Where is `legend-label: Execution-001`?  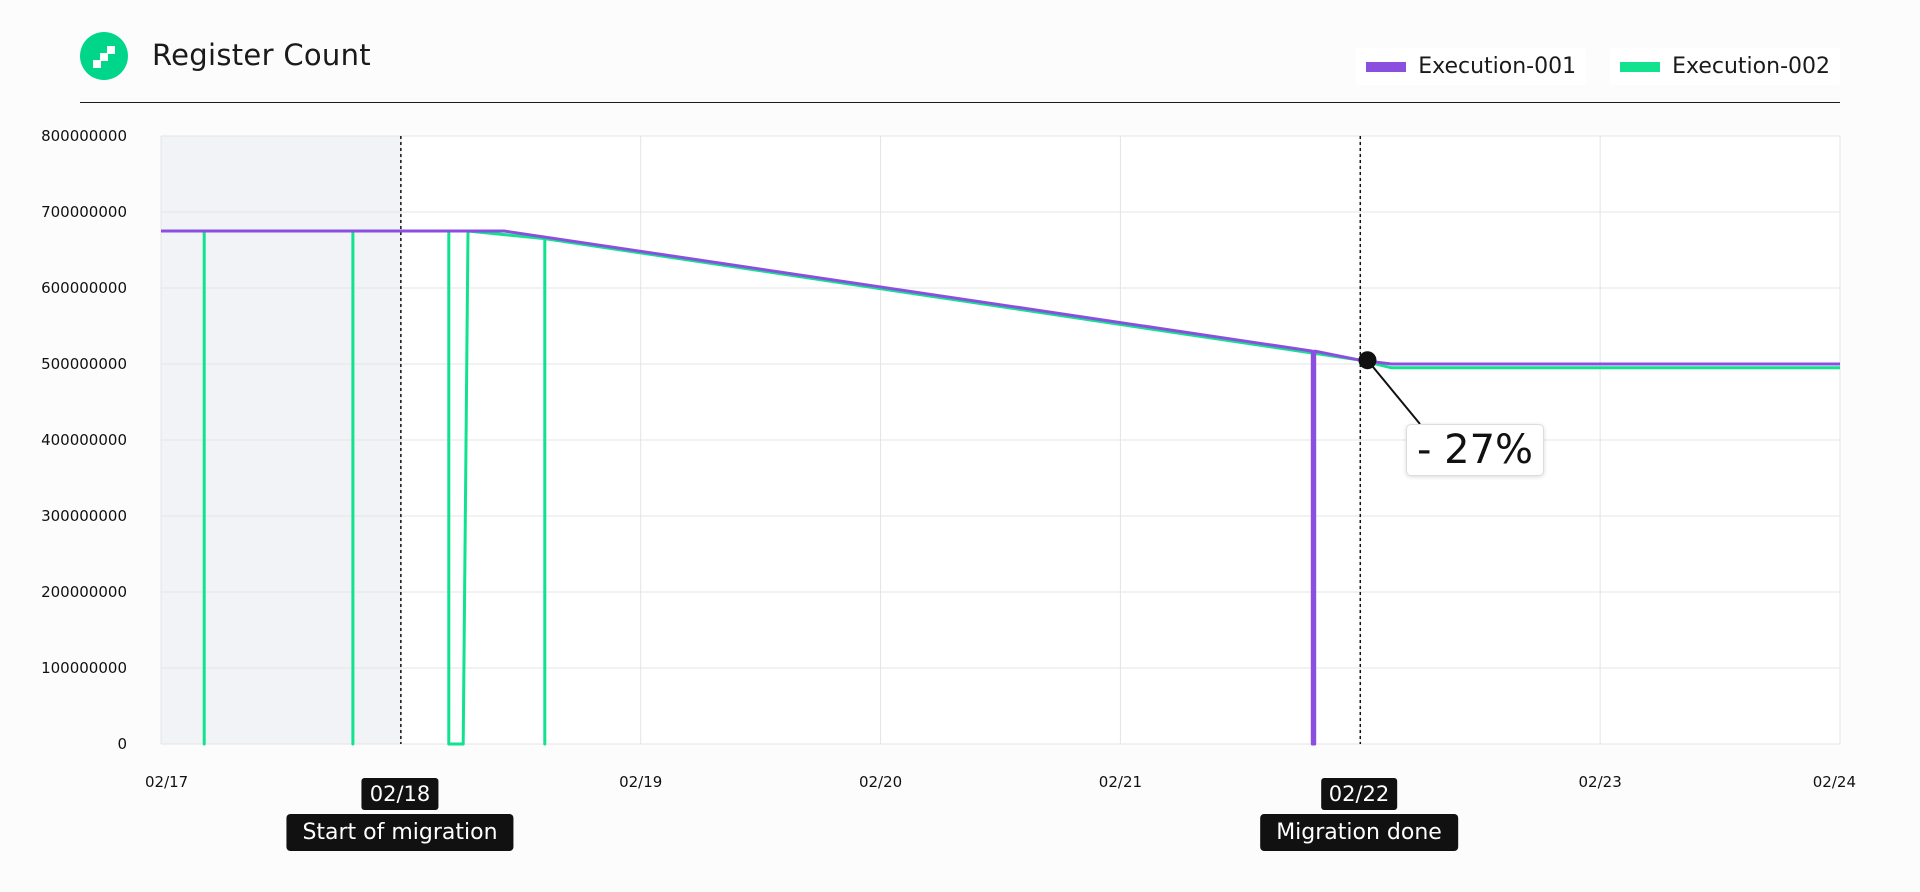
legend-label: Execution-001 is located at coordinates (1497, 66).